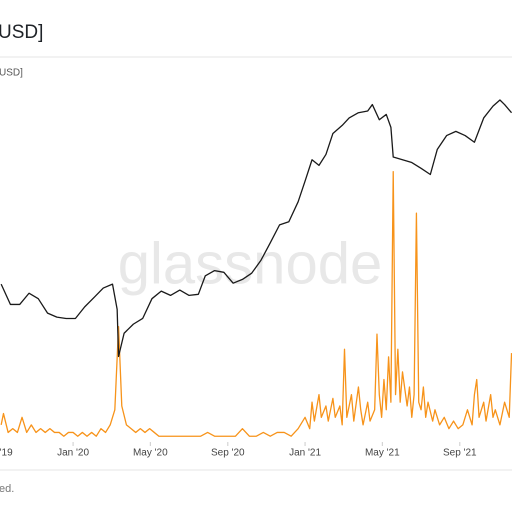  I want to click on x-tick-label: May '20, so click(150, 453).